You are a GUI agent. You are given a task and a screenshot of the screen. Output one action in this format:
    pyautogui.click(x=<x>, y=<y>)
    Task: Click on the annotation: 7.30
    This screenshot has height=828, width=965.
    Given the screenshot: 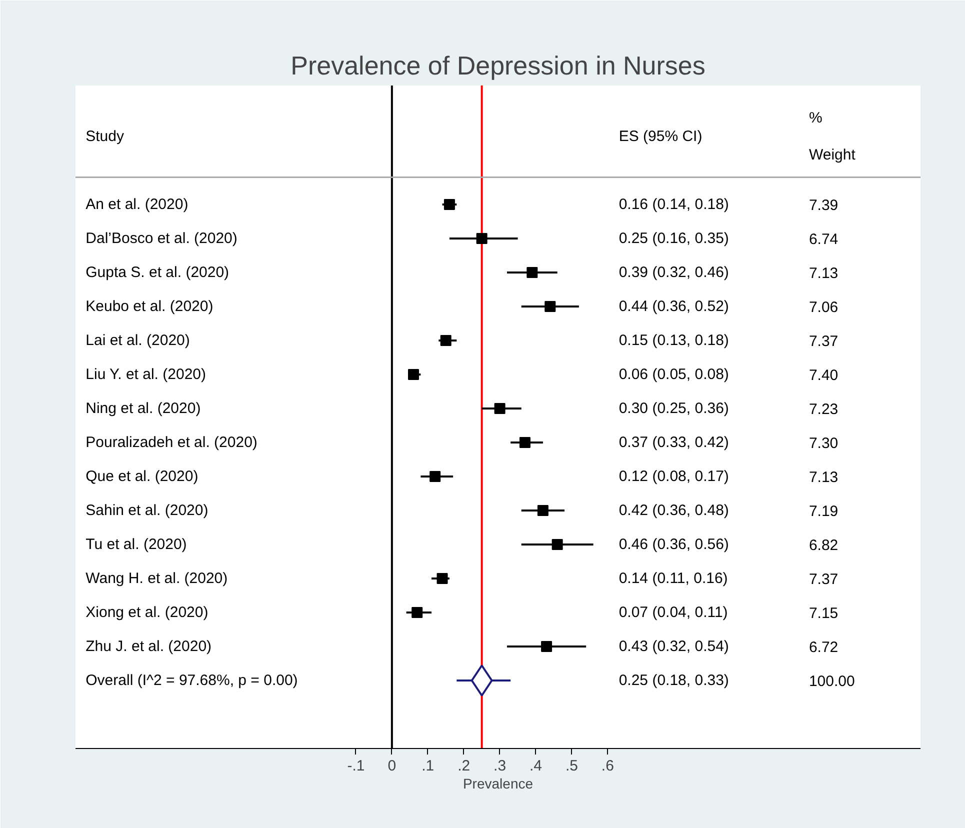 What is the action you would take?
    pyautogui.click(x=823, y=443)
    